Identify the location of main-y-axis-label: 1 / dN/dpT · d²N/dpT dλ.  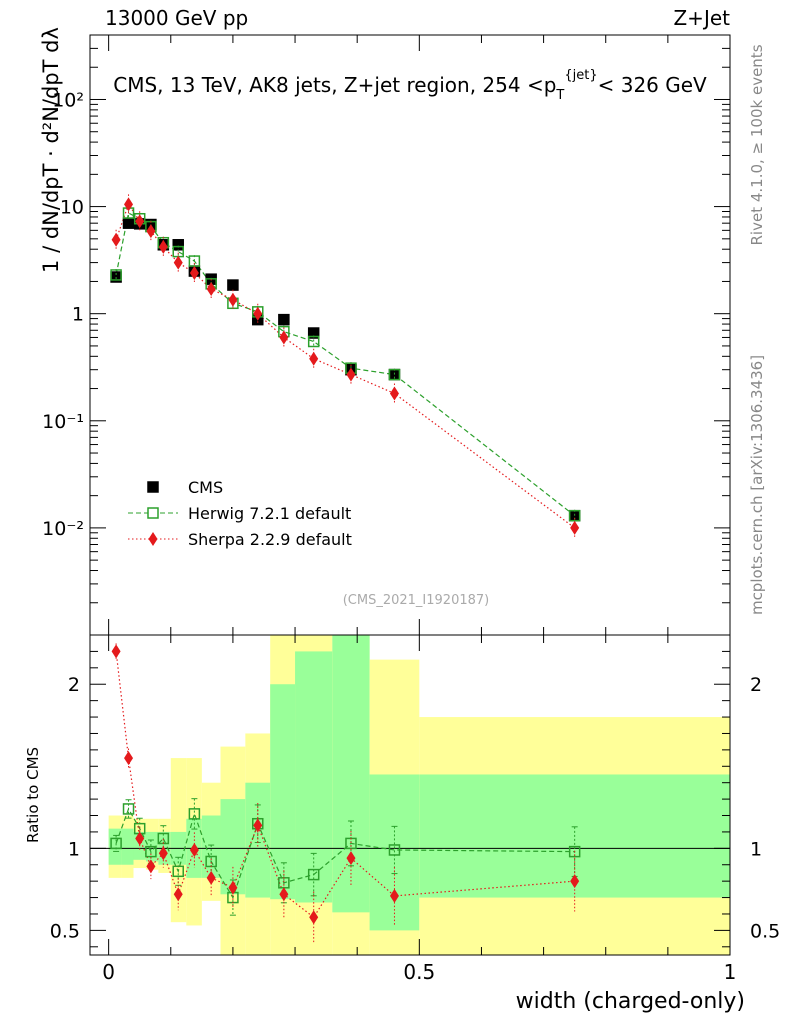
(51, 150).